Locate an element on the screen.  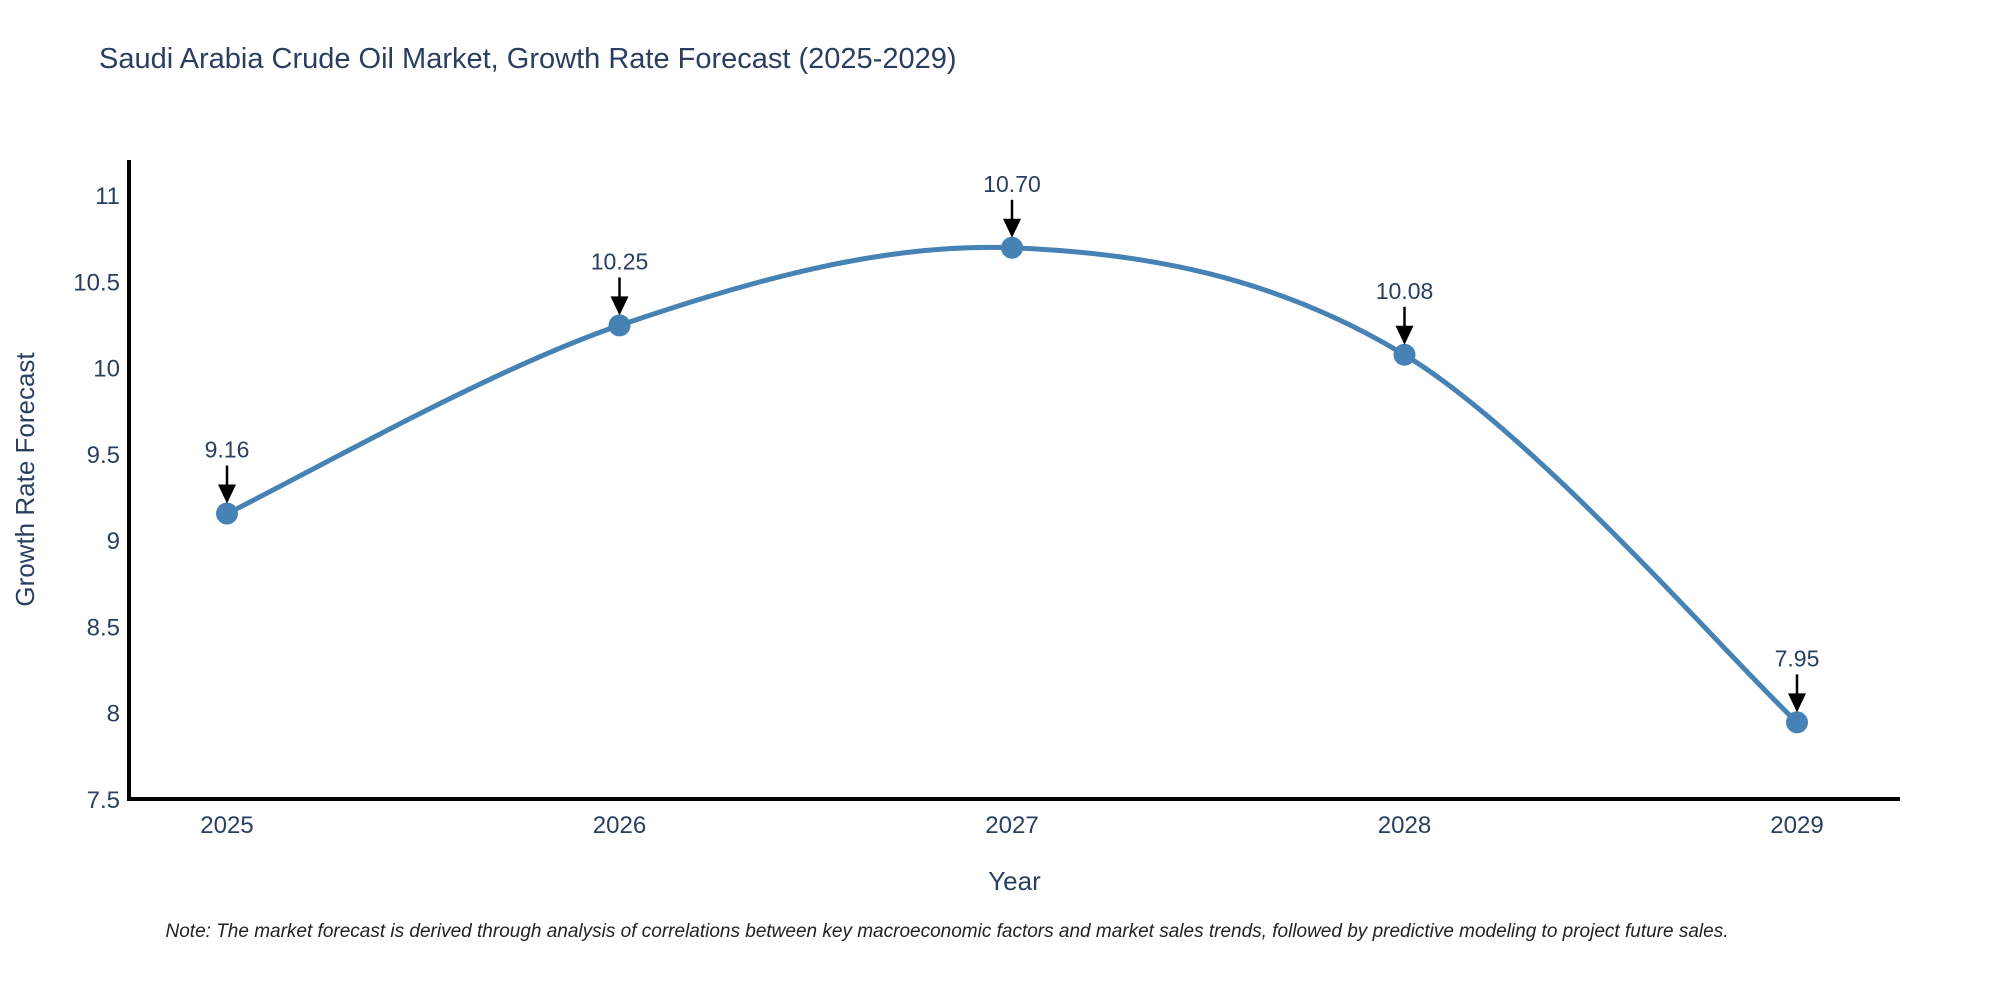
y-tick-label: 9 is located at coordinates (113, 541).